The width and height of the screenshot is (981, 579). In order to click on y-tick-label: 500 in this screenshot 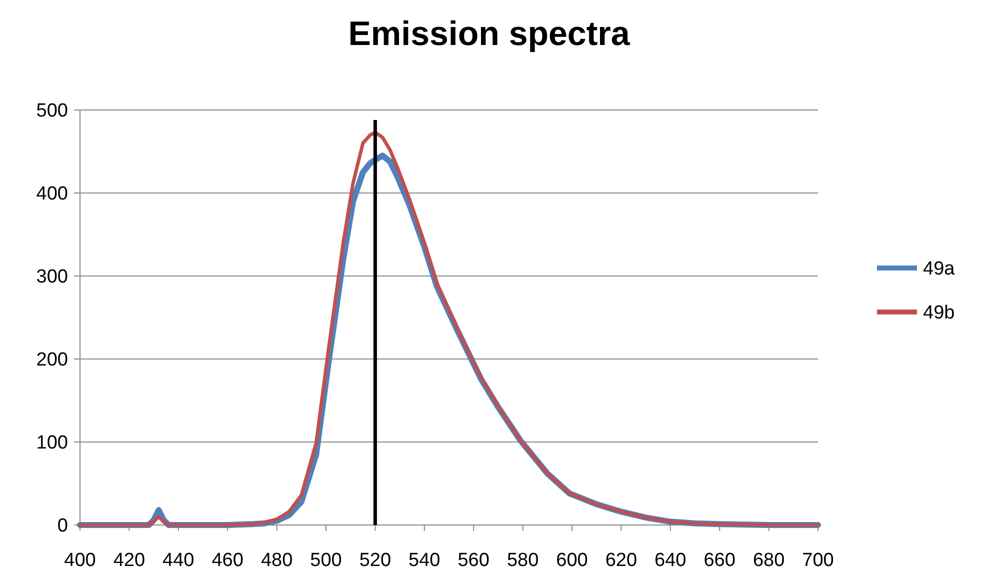, I will do `click(52, 111)`.